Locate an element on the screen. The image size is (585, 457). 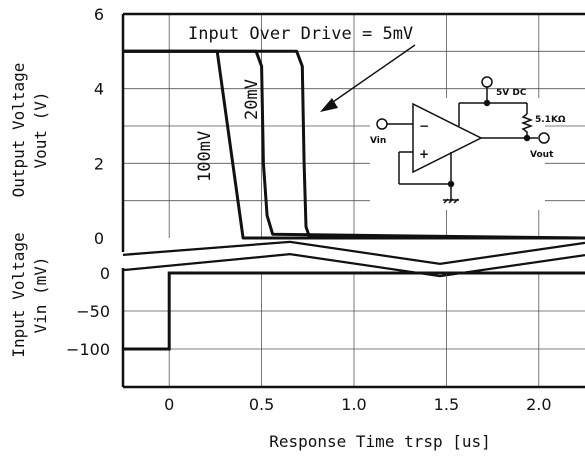
supply-label: 5V DC is located at coordinates (511, 93).